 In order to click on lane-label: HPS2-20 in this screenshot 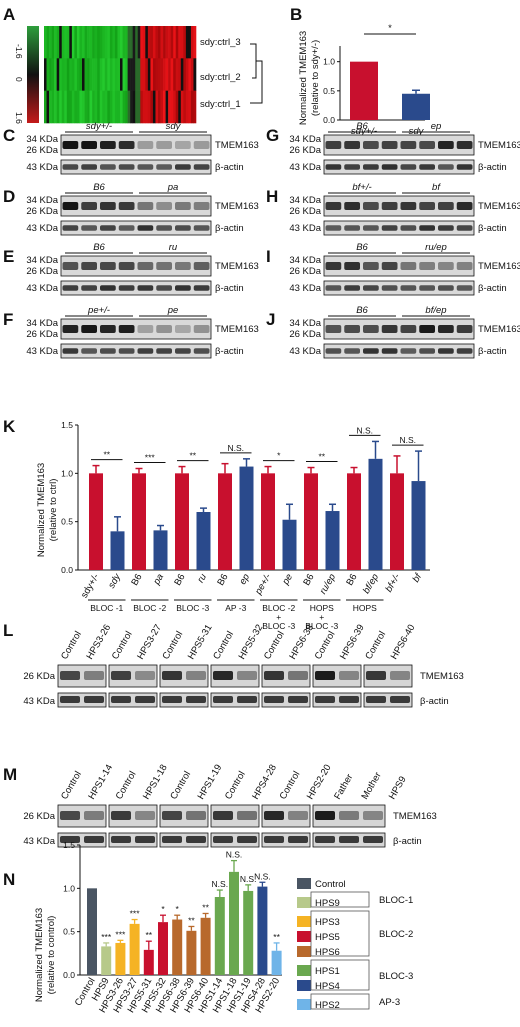, I will do `click(319, 782)`.